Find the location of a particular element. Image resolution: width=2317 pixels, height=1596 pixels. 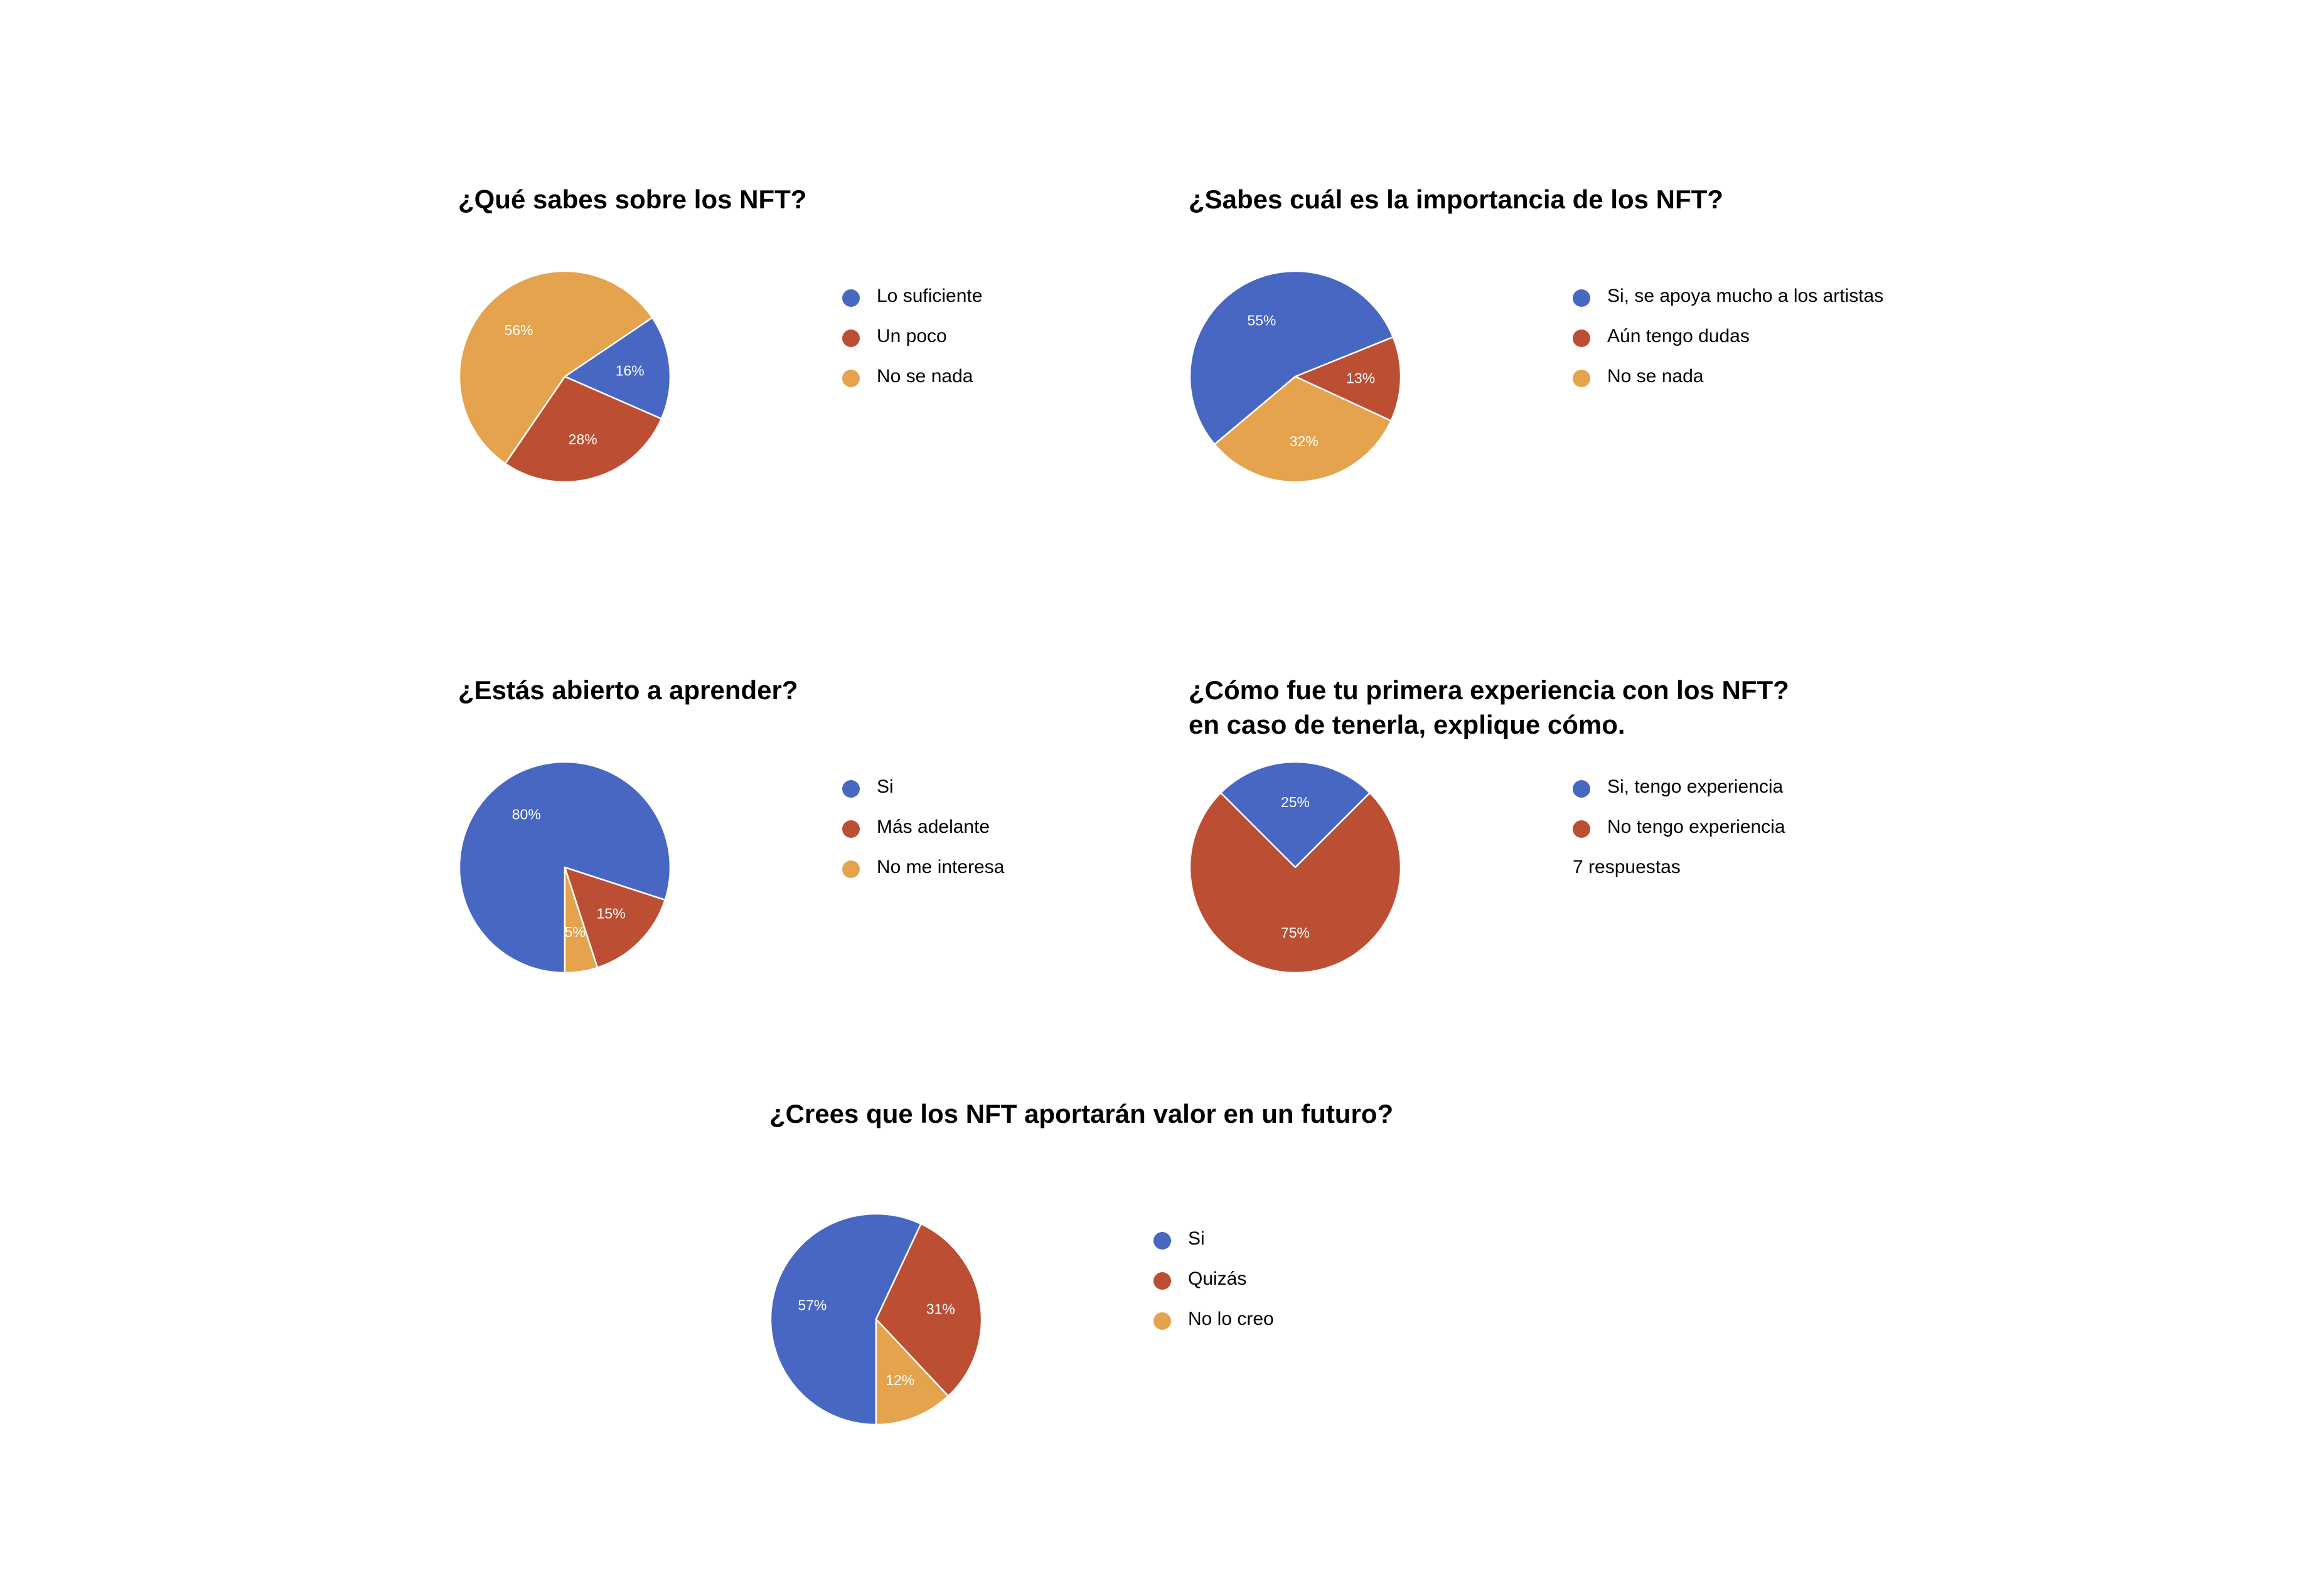

legend-label: No tengo experiencia is located at coordinates (1696, 827).